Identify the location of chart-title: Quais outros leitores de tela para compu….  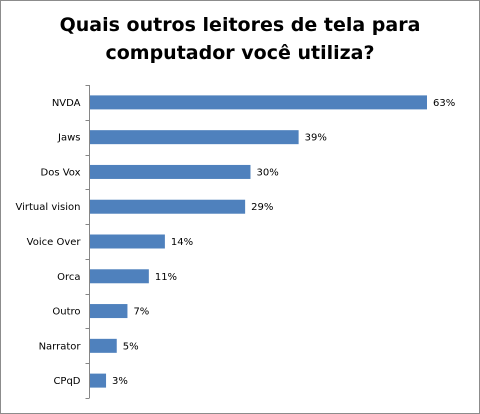
(240, 39).